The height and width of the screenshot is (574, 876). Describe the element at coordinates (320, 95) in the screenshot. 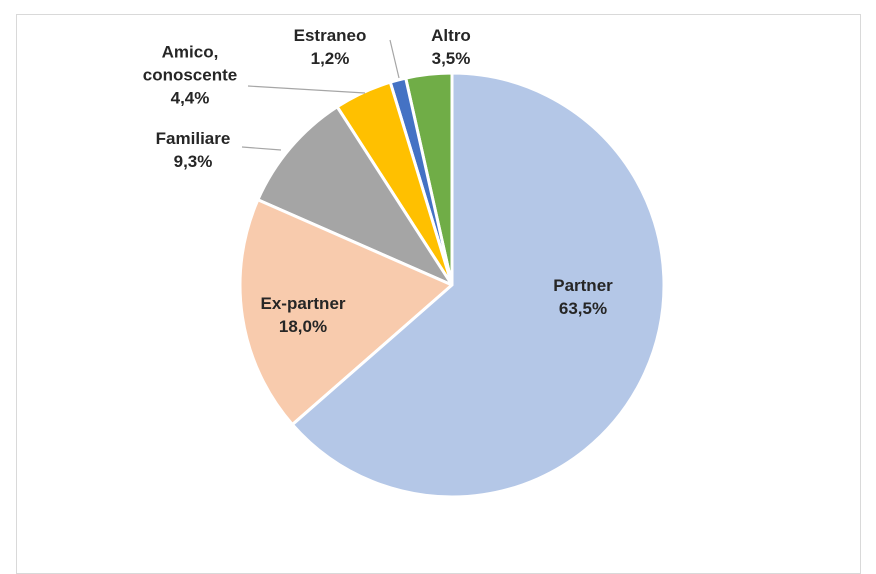

I see `leader-lines` at that location.